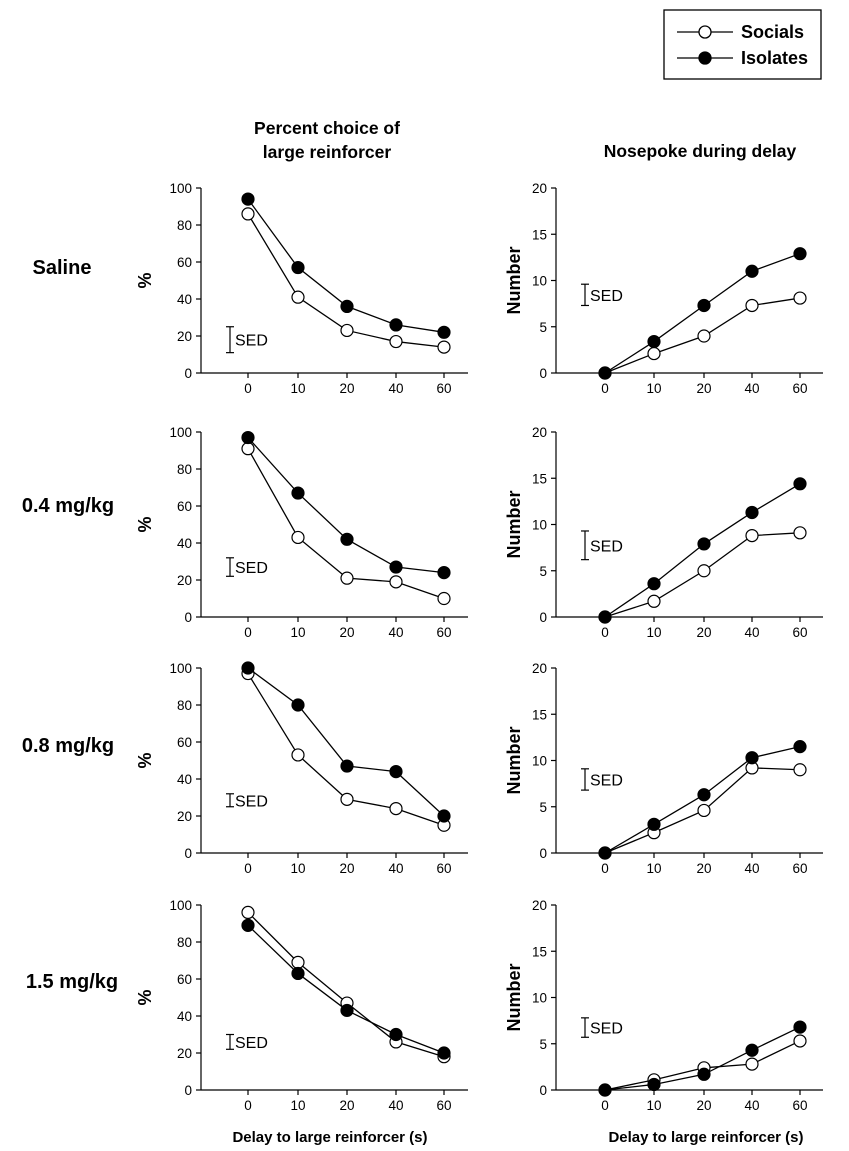 The height and width of the screenshot is (1151, 849). I want to click on left-xlabel: Delay to large reinforcer (s), so click(329, 1137).